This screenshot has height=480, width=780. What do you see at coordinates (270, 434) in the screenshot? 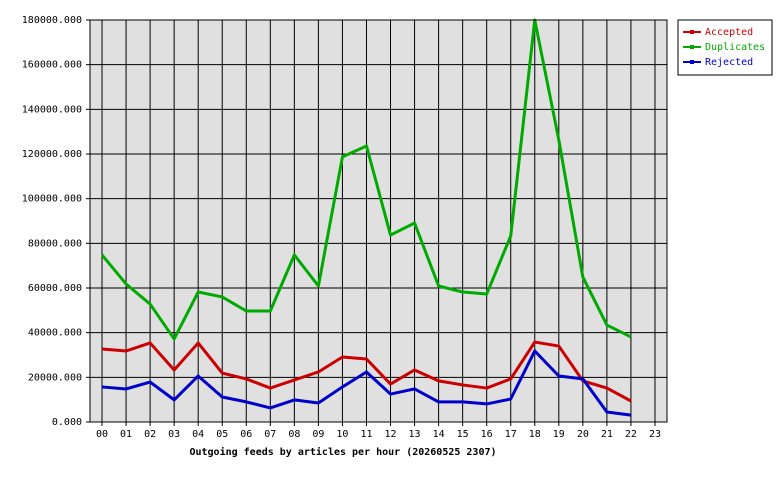
I see `x-tick-label: 07` at bounding box center [270, 434].